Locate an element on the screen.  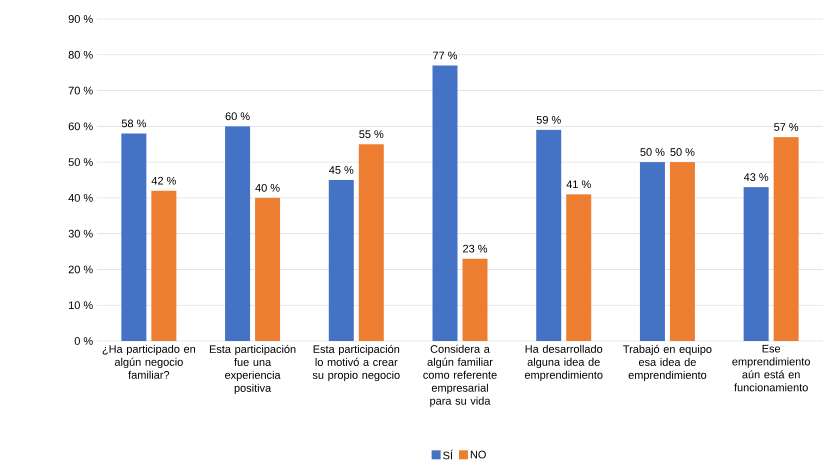
data-label: 58 % is located at coordinates (134, 124).